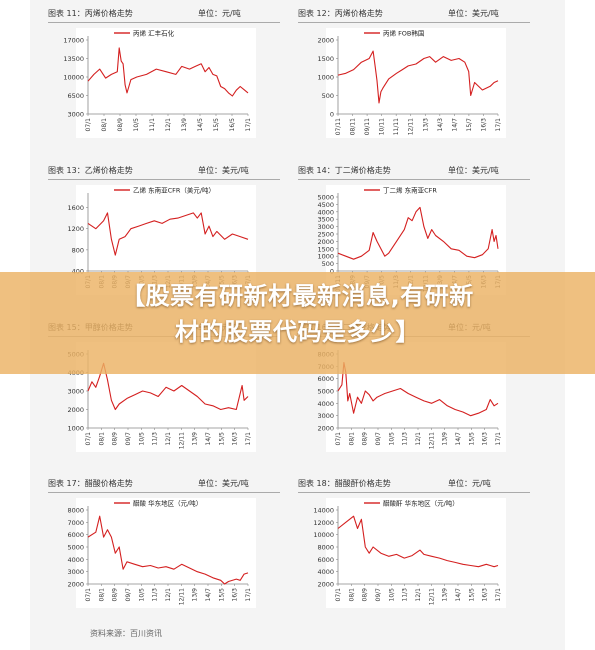 This screenshot has width=595, height=650. I want to click on figure-header: 图表 13：乙烯价格走势 单位：美元/吨, so click(164, 171).